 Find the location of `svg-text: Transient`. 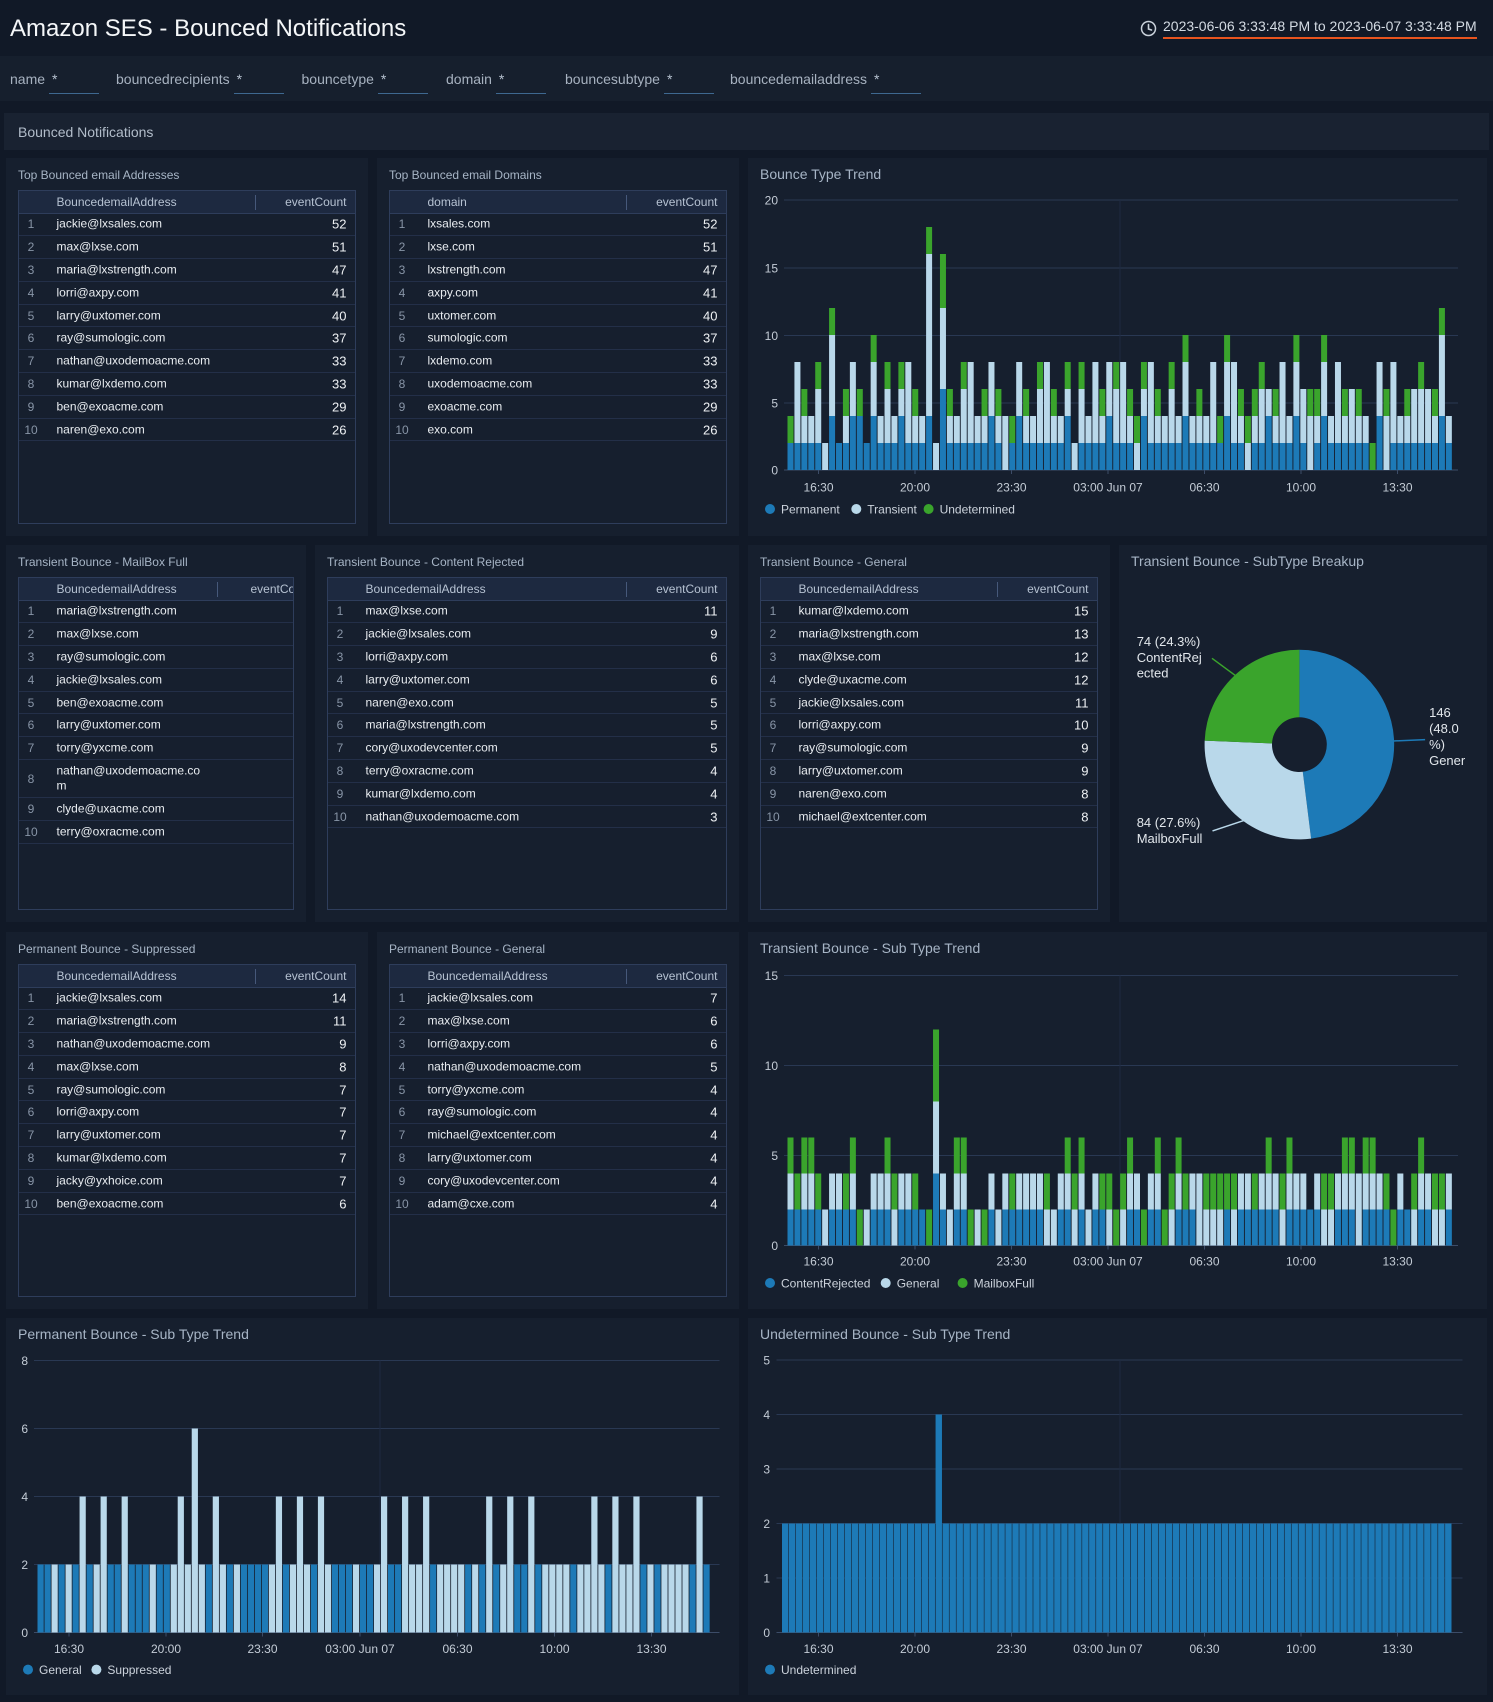

svg-text: Transient is located at coordinates (892, 510).